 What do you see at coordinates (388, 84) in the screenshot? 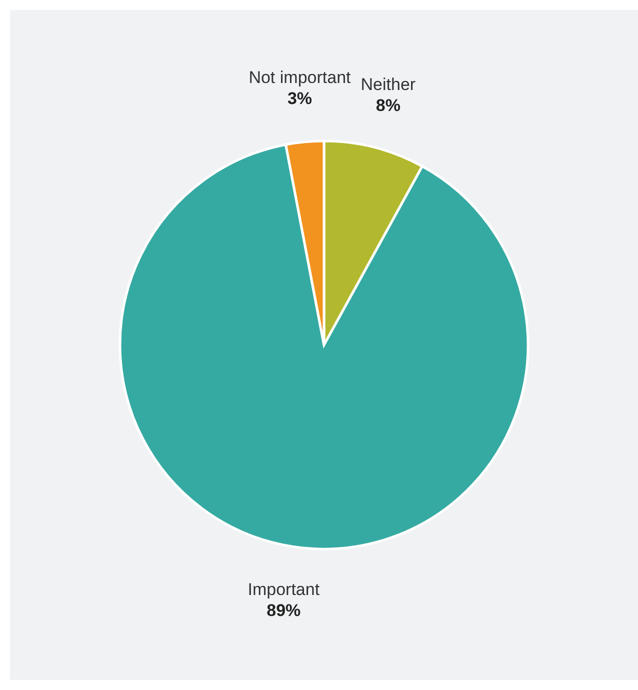
I see `slice-label: Neither` at bounding box center [388, 84].